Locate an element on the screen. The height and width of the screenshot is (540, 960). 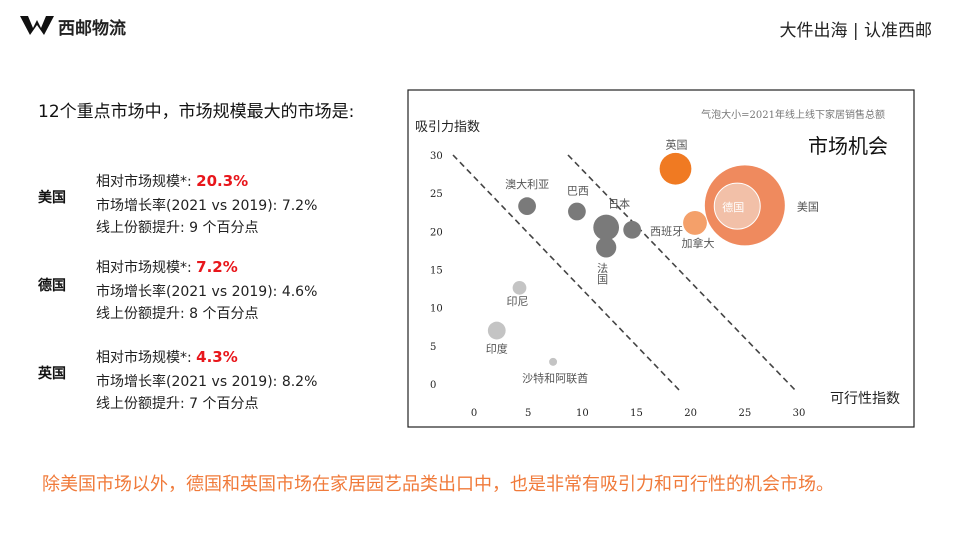
x-tick-label: 20 is located at coordinates (690, 413).